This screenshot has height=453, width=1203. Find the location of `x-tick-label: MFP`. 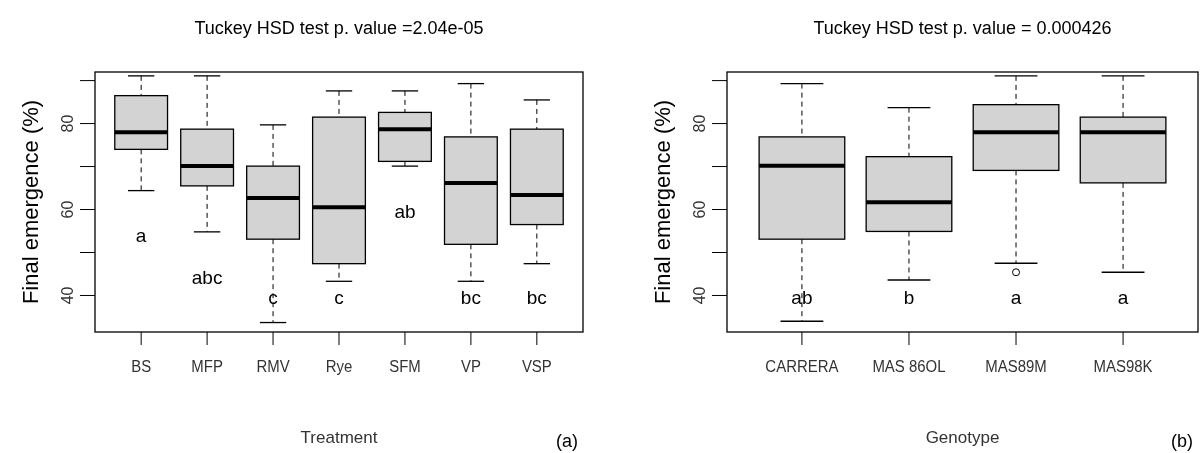

x-tick-label: MFP is located at coordinates (207, 366).